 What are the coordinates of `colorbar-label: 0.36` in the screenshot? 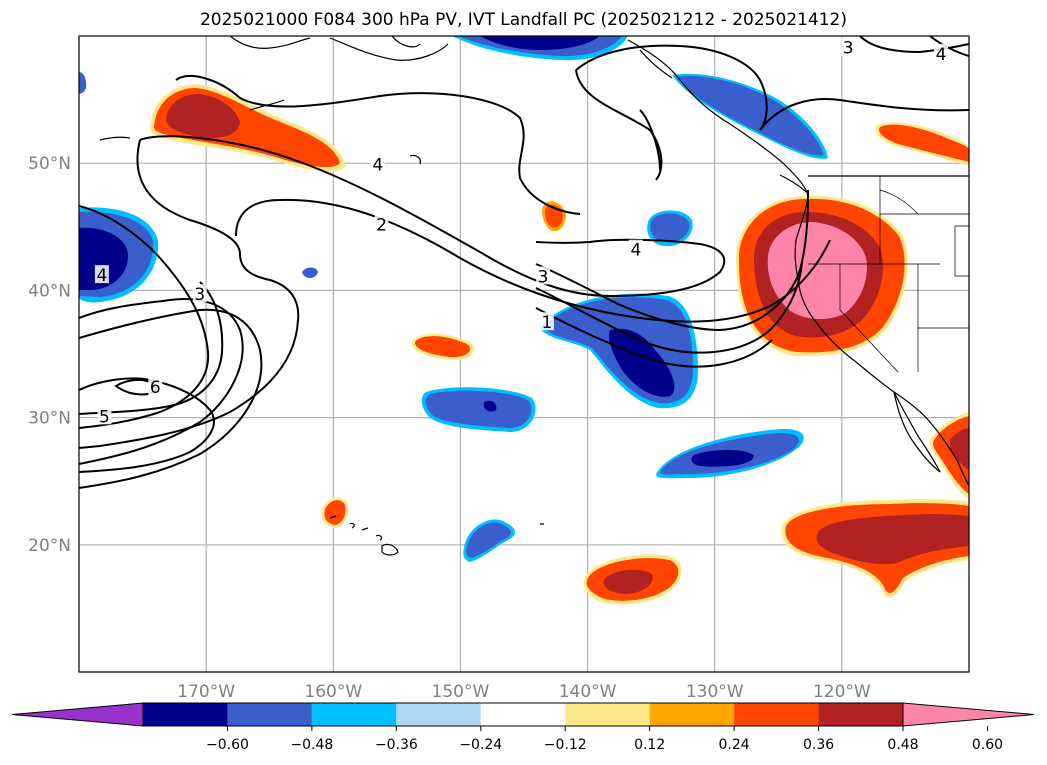 It's located at (818, 745).